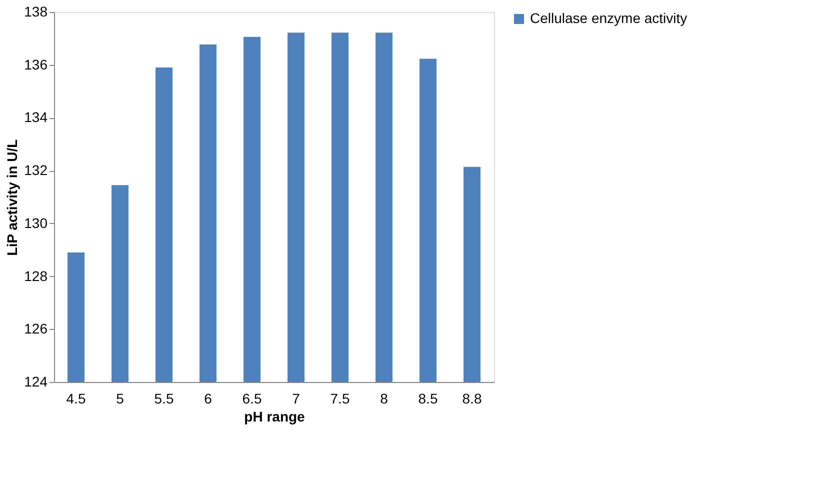 The height and width of the screenshot is (497, 814). Describe the element at coordinates (472, 398) in the screenshot. I see `x-tick-label: 8.8` at that location.